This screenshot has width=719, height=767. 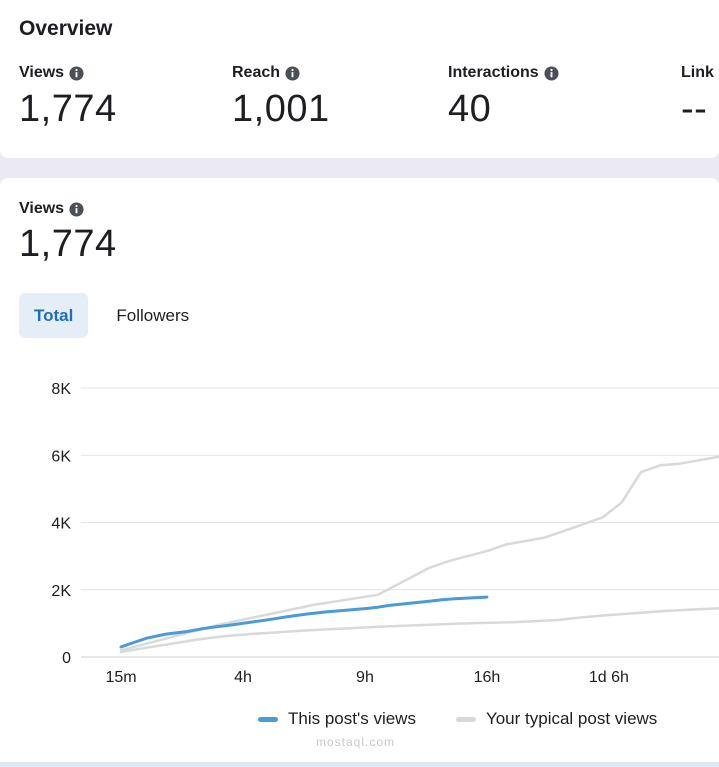 I want to click on legend-label-this-post: This post's views, so click(x=352, y=718).